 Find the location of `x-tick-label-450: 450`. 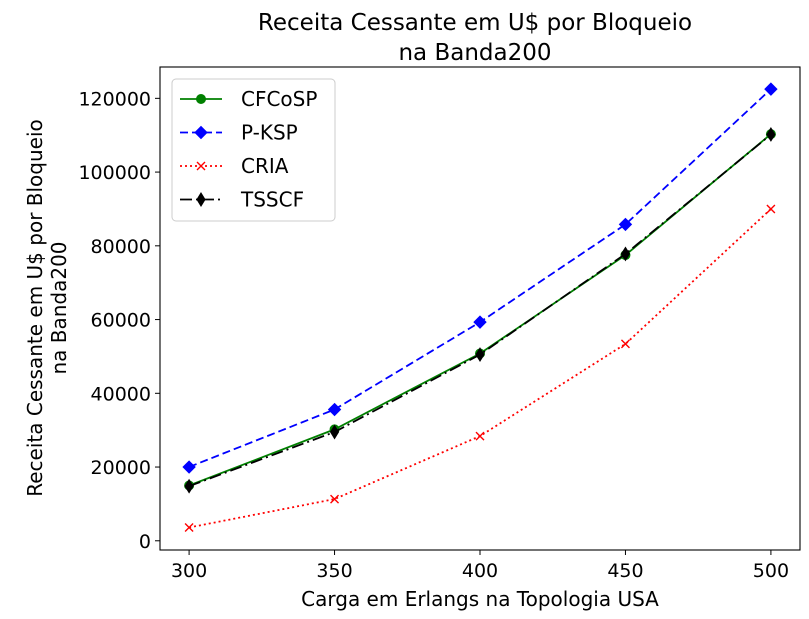

x-tick-label-450: 450 is located at coordinates (625, 571).